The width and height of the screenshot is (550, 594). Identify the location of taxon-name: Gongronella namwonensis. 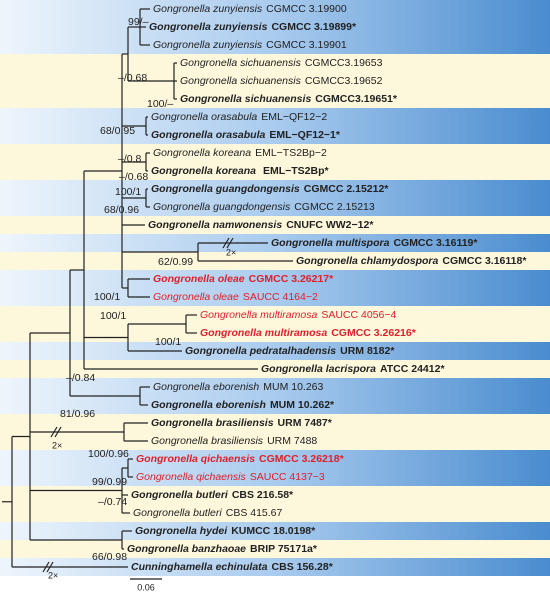
(215, 225).